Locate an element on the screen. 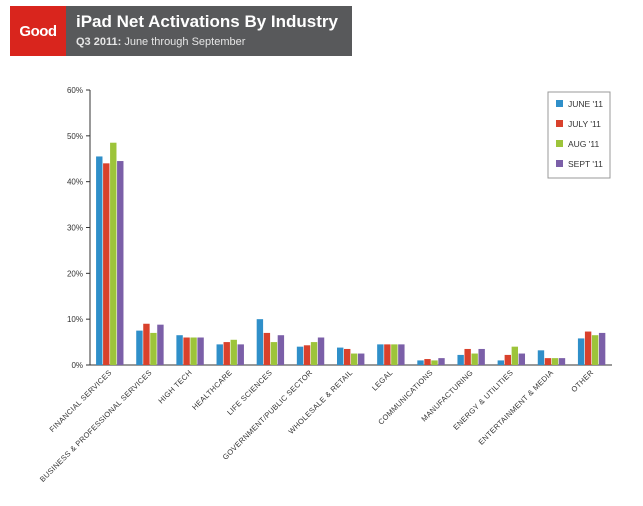 Image resolution: width=643 pixels, height=506 pixels. y-tick-label: 0% is located at coordinates (77, 365).